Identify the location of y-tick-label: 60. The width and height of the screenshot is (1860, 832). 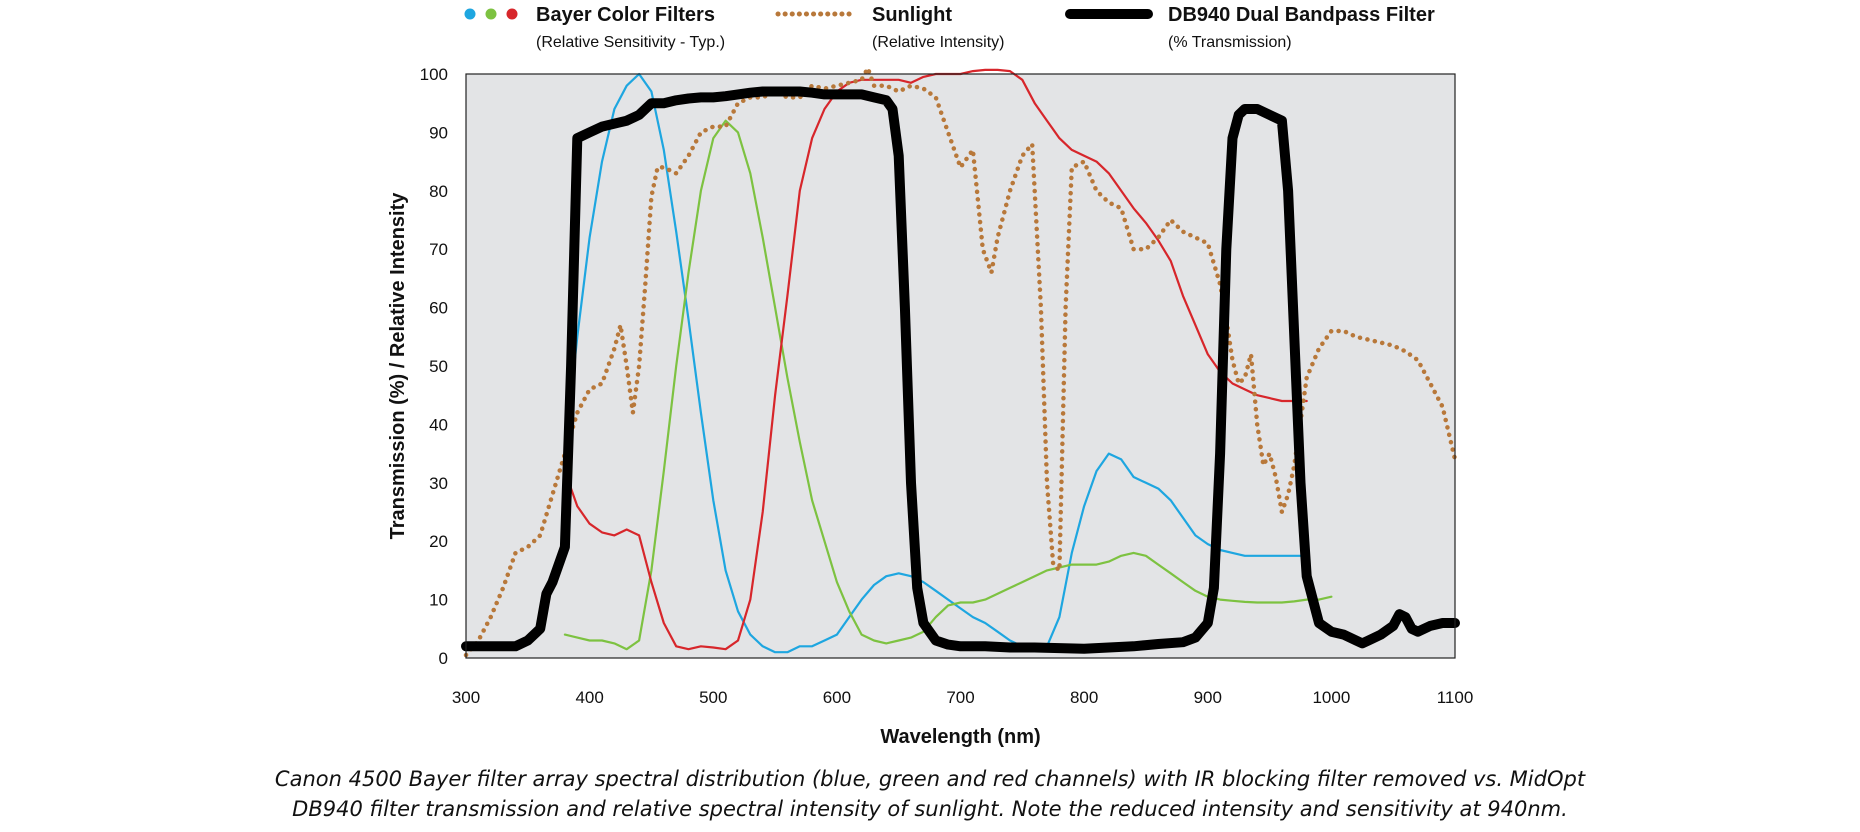
(438, 308).